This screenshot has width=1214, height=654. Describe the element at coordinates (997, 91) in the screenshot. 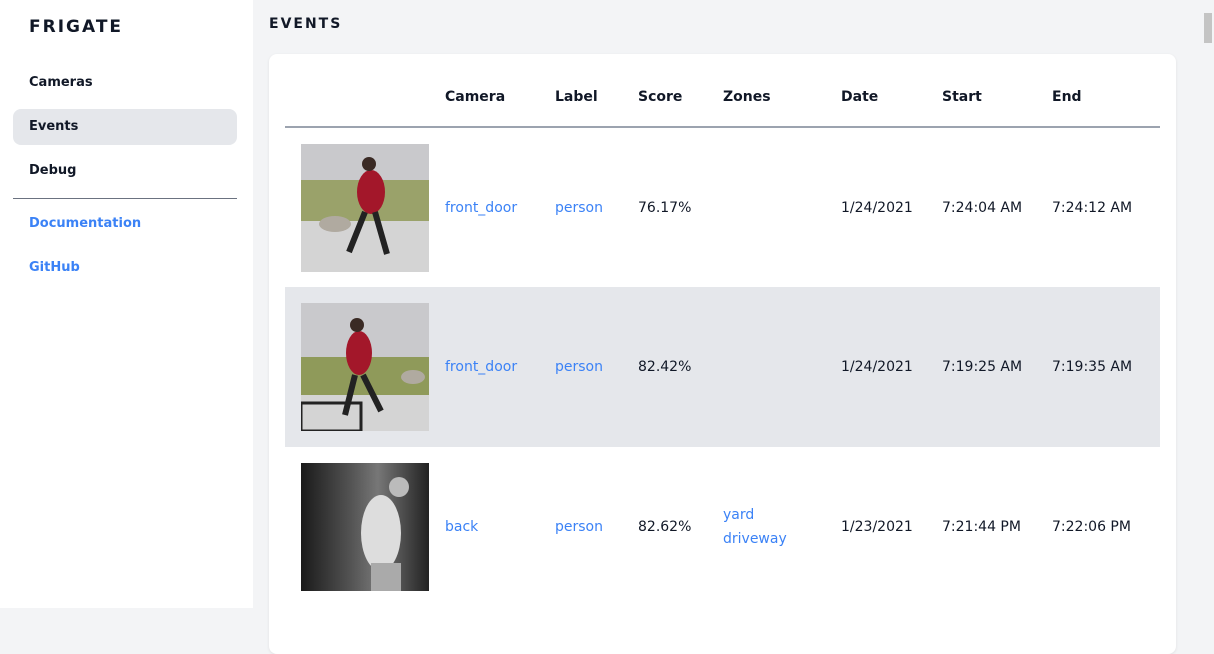

I see `header-start: Start` at that location.